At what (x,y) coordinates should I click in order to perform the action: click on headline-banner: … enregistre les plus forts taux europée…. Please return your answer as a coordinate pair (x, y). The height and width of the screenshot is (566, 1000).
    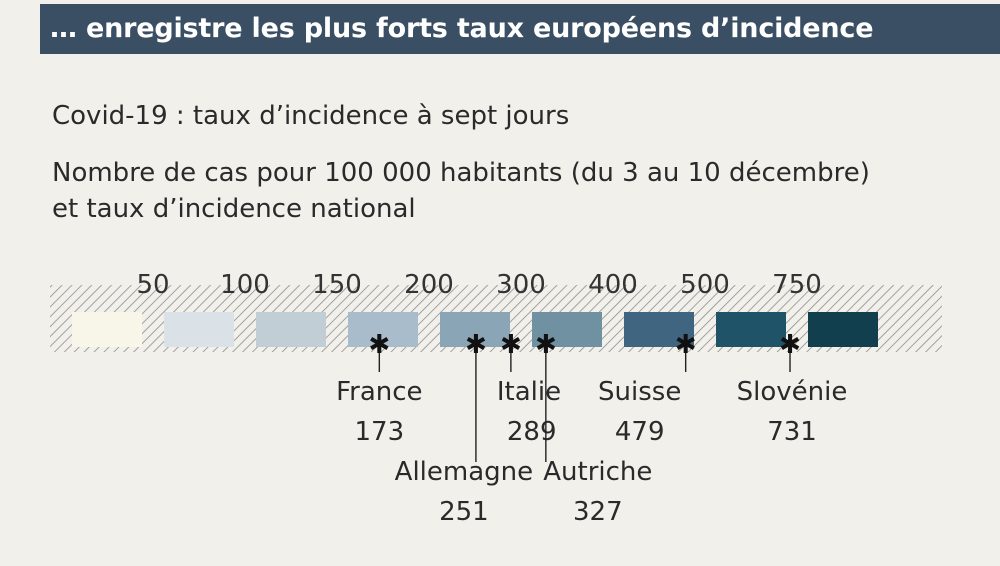
    Looking at the image, I should click on (520, 29).